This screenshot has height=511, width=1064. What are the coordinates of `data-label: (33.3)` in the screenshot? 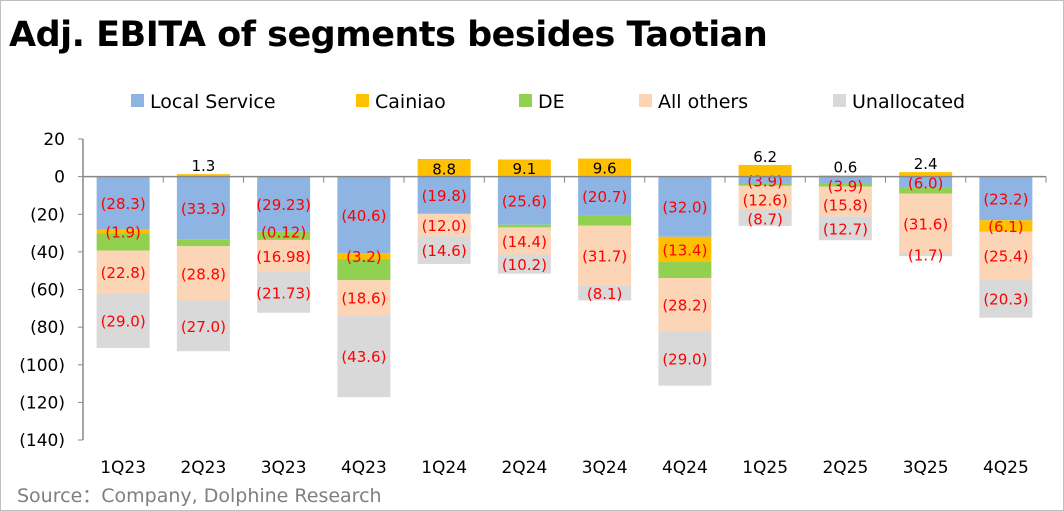 It's located at (203, 209).